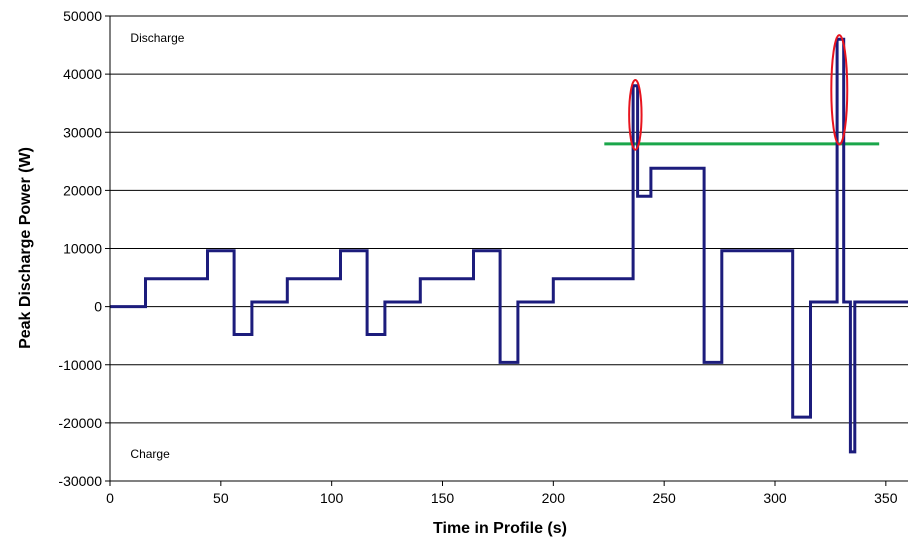  What do you see at coordinates (664, 498) in the screenshot?
I see `x-tick-label: 250` at bounding box center [664, 498].